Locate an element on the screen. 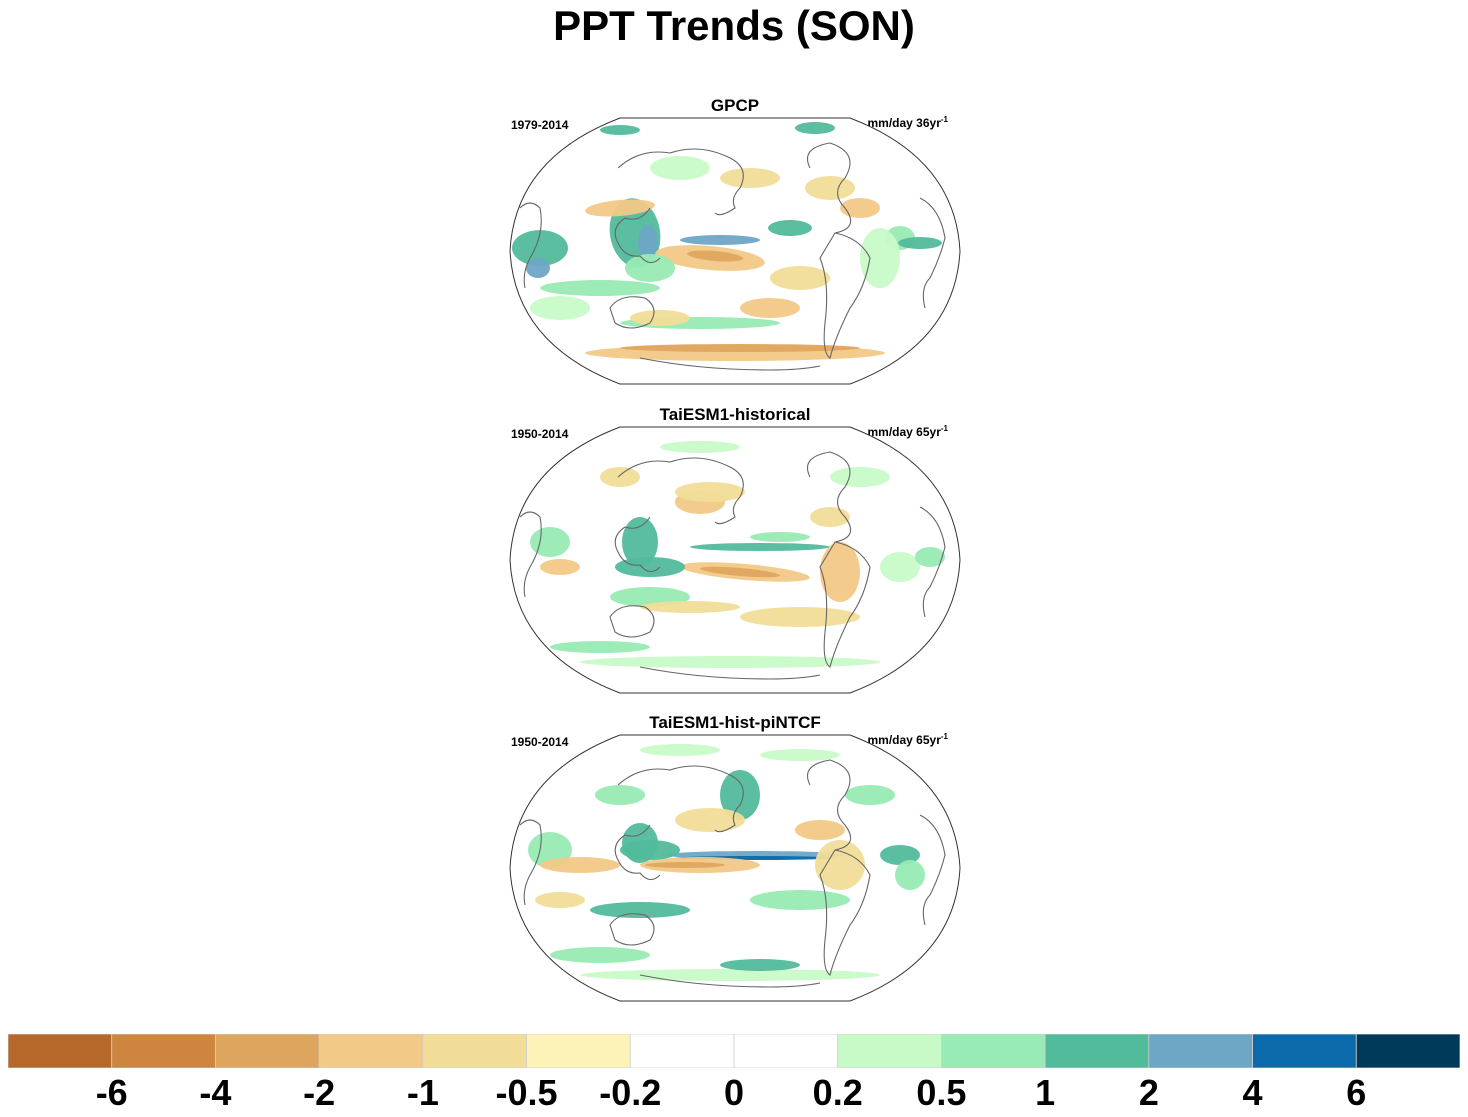  figure-title: PPT Trends (SON) is located at coordinates (734, 25).